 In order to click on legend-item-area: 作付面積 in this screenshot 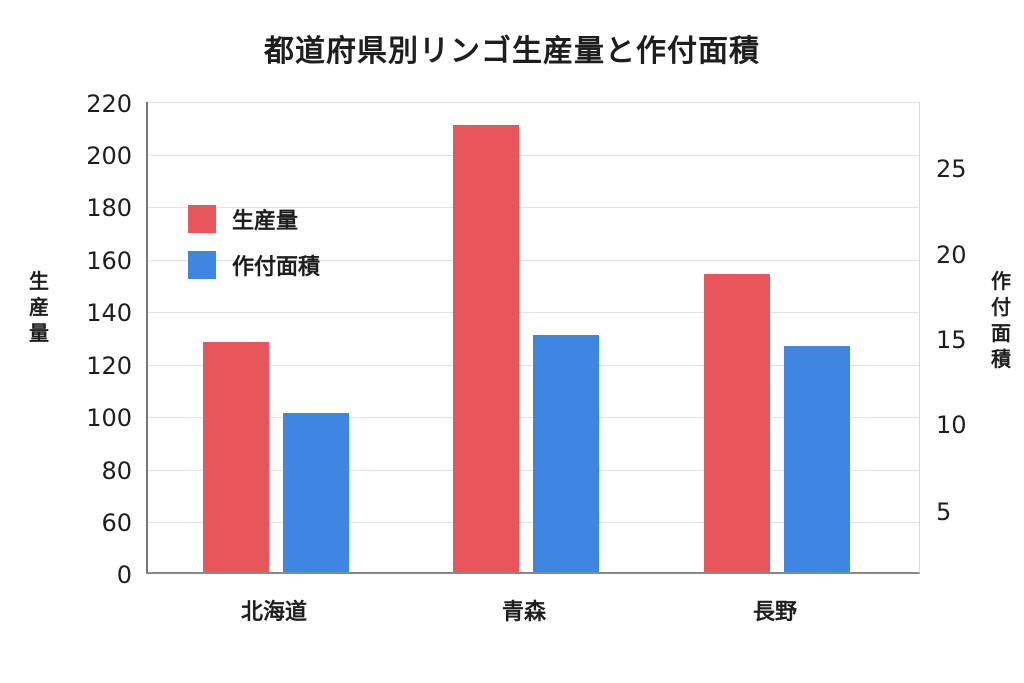, I will do `click(254, 265)`.